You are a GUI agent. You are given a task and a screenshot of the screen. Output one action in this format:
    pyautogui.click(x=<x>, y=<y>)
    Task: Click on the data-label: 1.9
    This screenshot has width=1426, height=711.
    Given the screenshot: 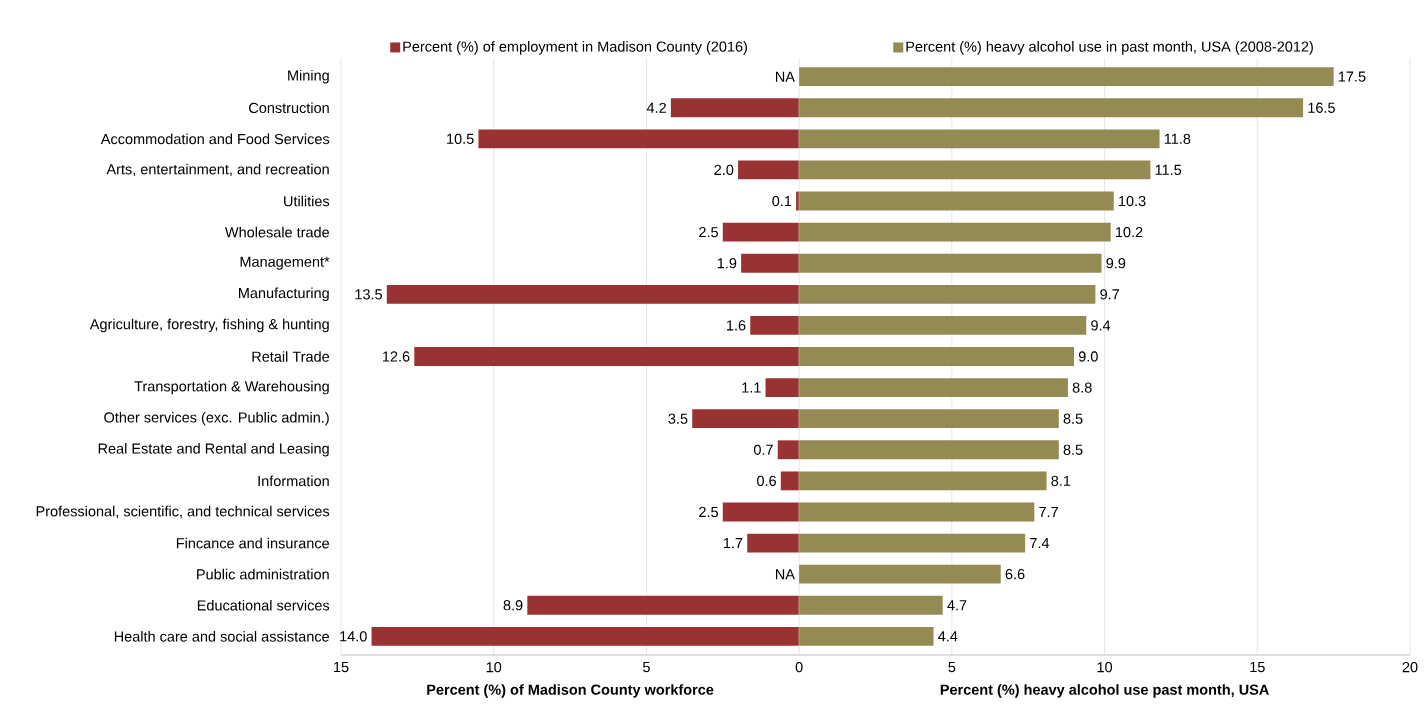 What is the action you would take?
    pyautogui.click(x=727, y=263)
    